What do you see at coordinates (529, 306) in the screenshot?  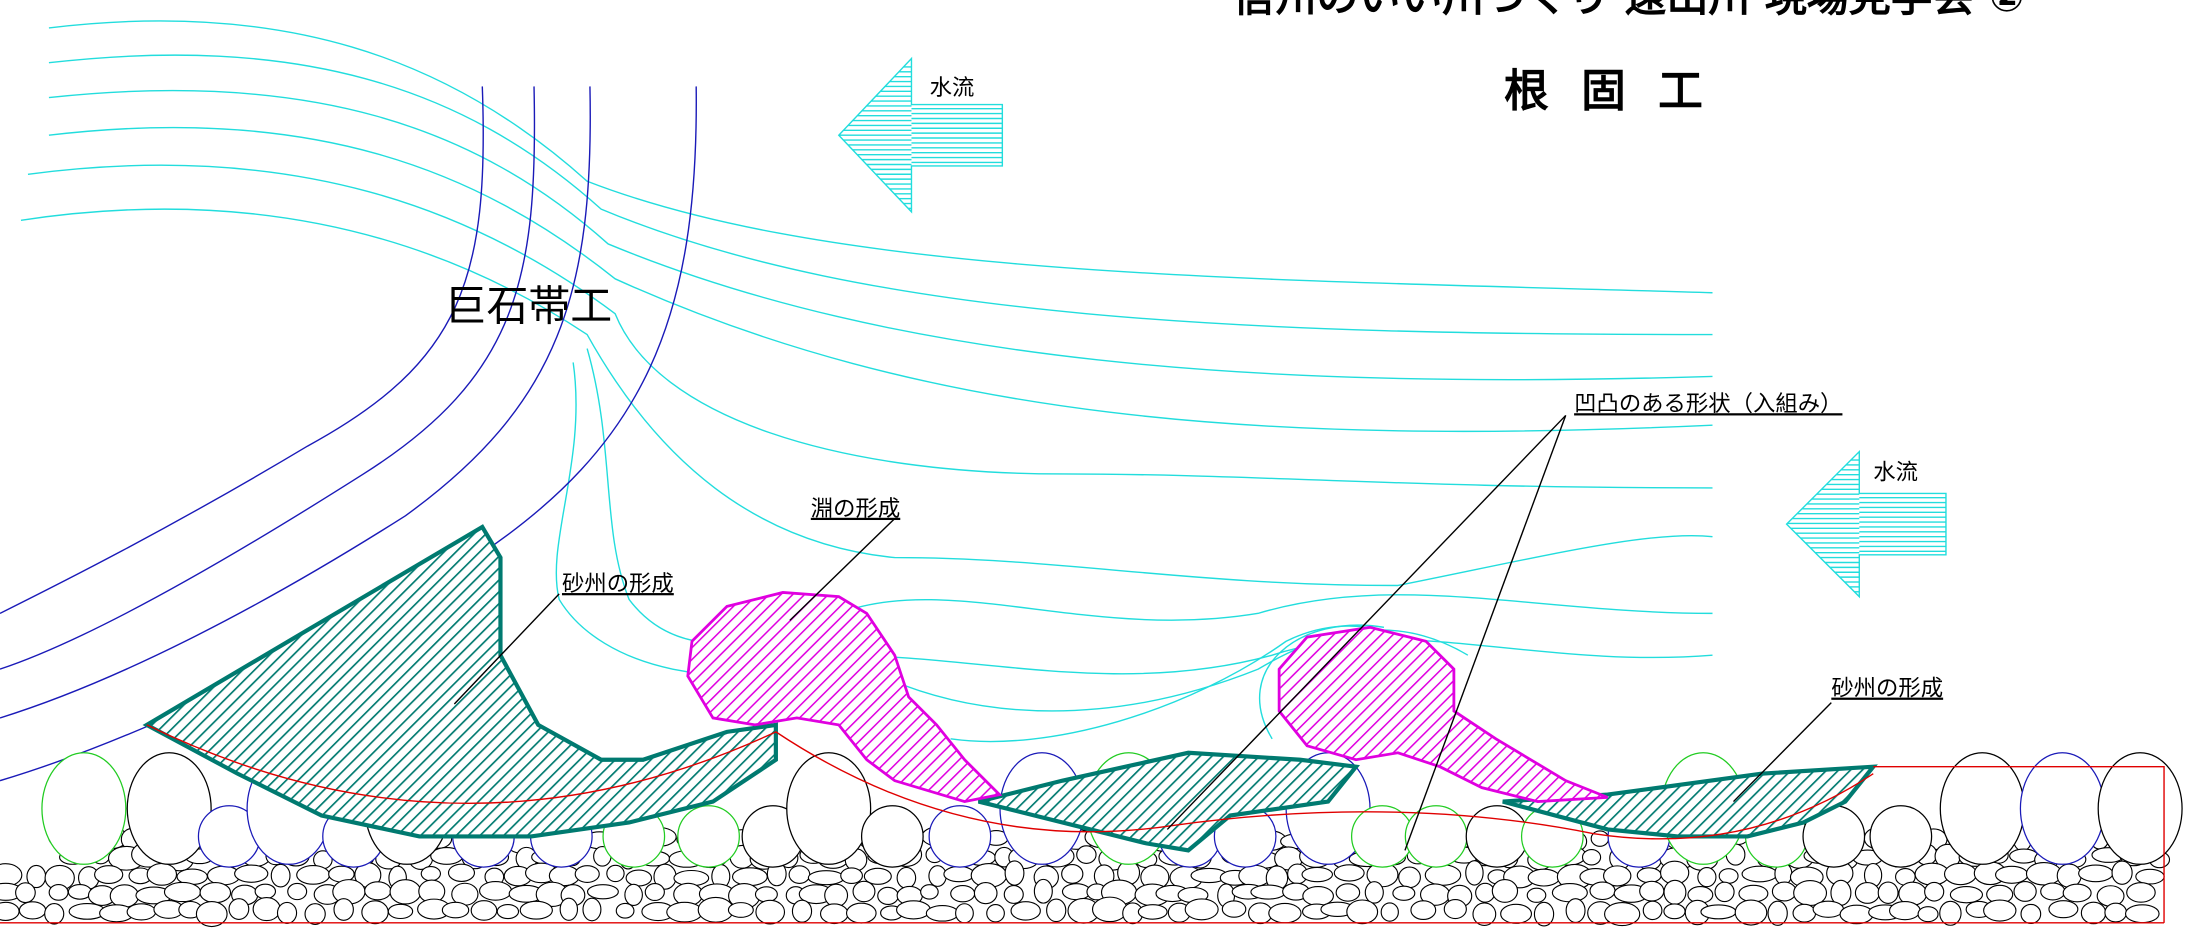 I see `boulder-band-label: 巨石帯工` at bounding box center [529, 306].